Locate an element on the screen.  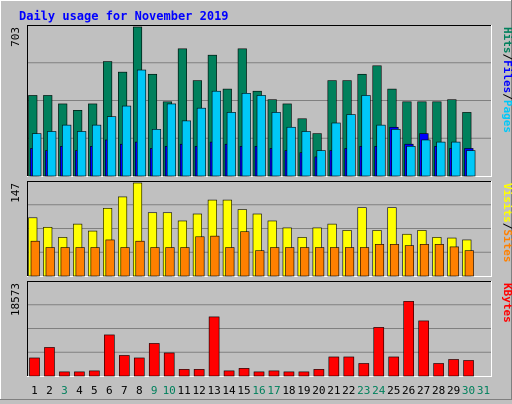
x-tick-label-day-8: 8 is located at coordinates (139, 390).